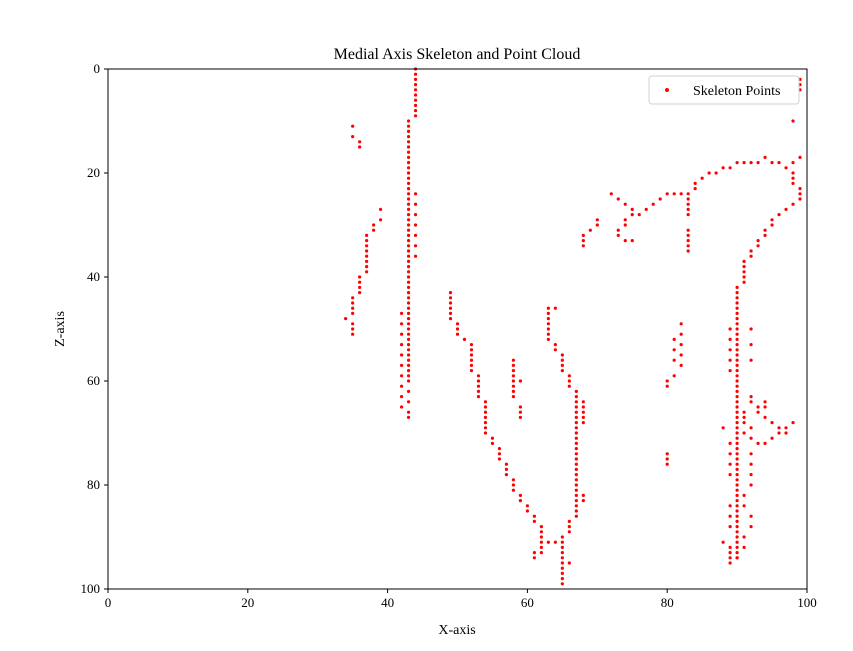 This screenshot has width=853, height=651. Describe the element at coordinates (91, 588) in the screenshot. I see `y-tick-label: 100` at that location.